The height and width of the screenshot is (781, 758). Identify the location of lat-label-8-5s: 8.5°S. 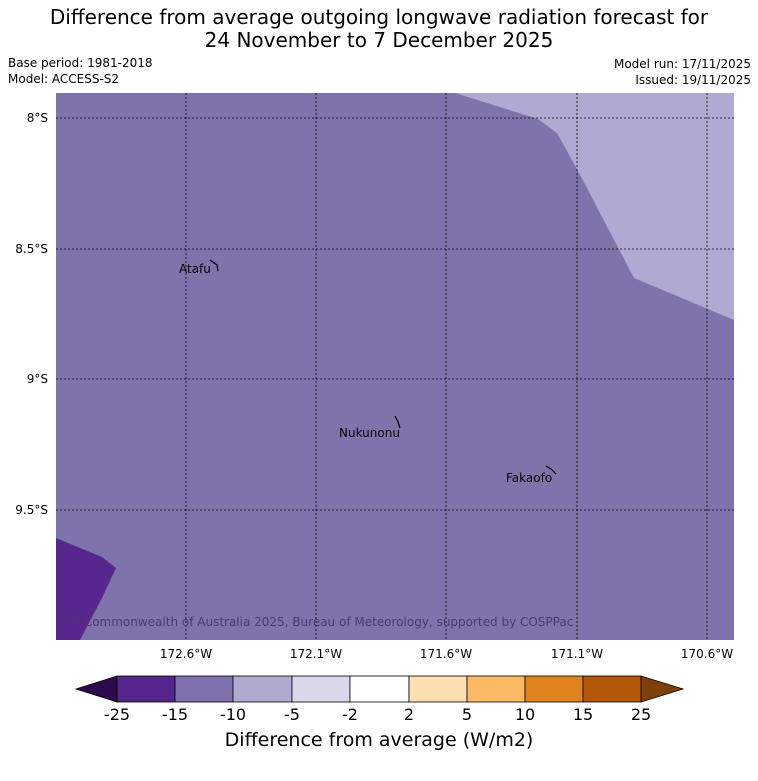
(31, 249).